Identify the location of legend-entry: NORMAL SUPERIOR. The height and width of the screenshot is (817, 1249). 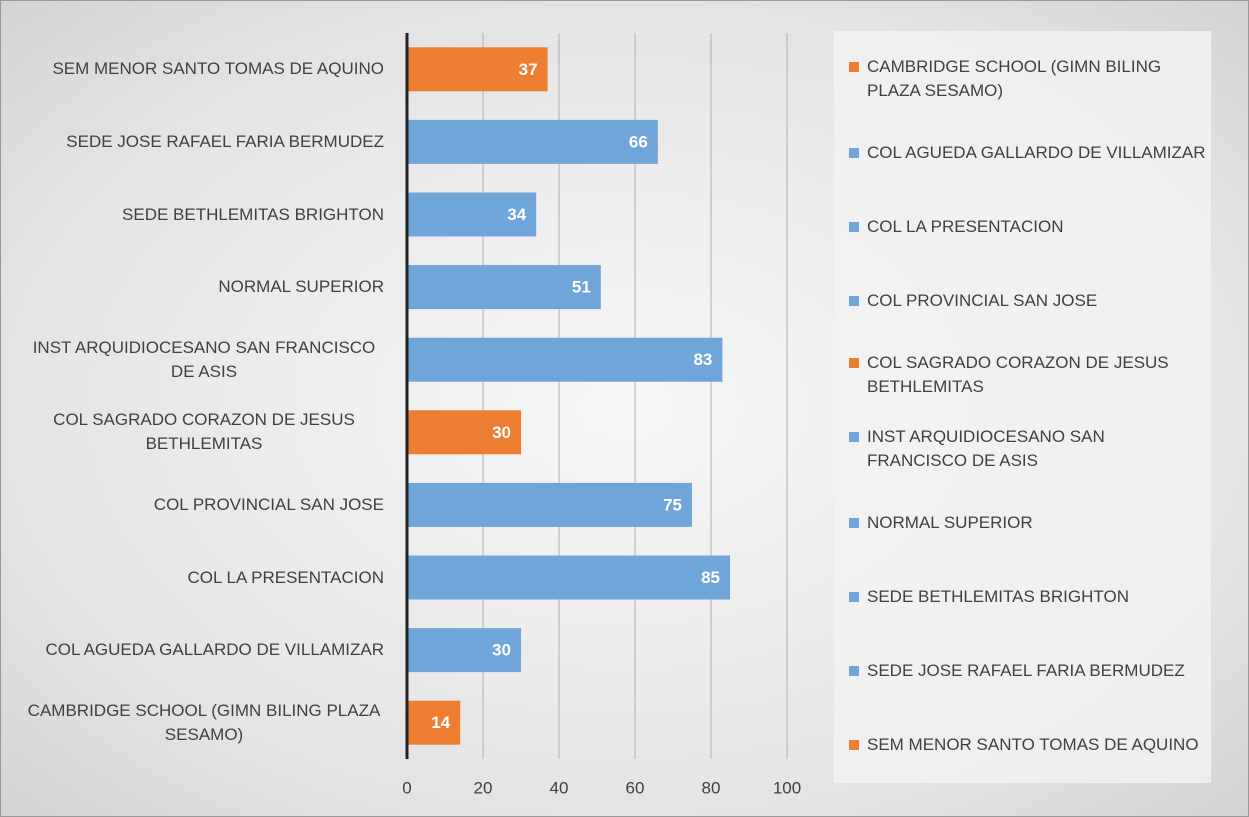
(1029, 523).